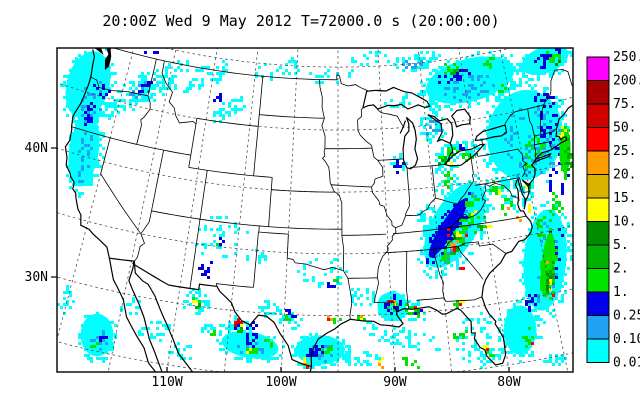 Image resolution: width=640 pixels, height=400 pixels. Describe the element at coordinates (465, 155) in the screenshot. I see `coastline` at that location.